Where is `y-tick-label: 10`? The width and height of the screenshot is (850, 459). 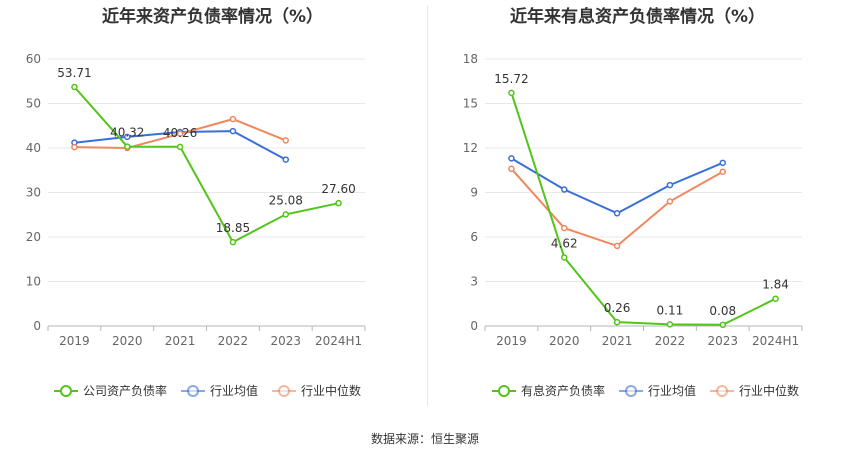
y-tick-label: 10 is located at coordinates (33, 282).